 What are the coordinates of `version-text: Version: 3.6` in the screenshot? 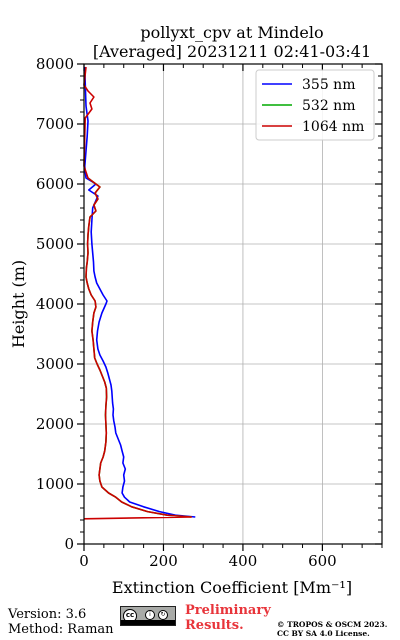 It's located at (47, 614).